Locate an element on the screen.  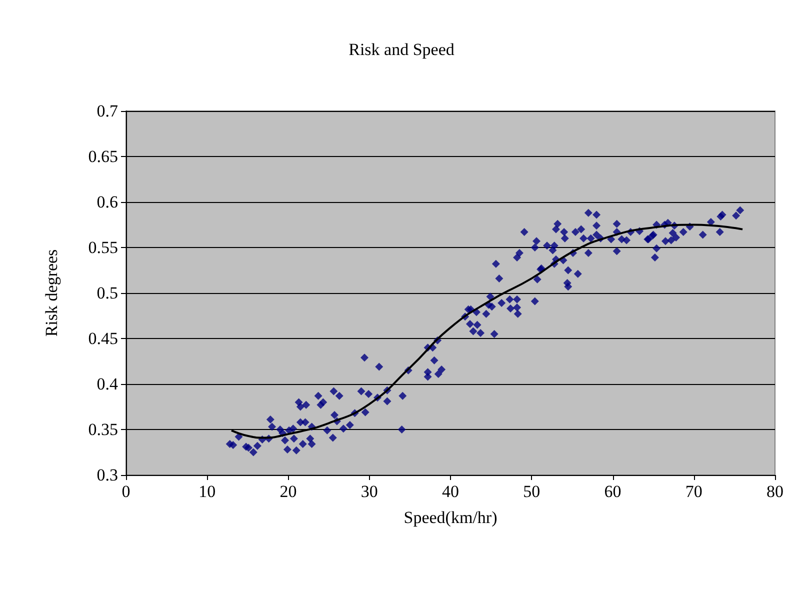
y-tick-label: 0.7 is located at coordinates (107, 111).